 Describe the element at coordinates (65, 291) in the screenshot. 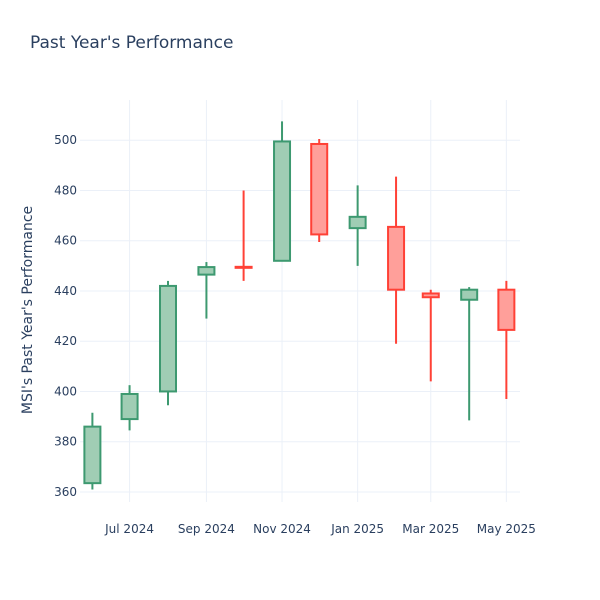

I see `y-tick-label: 440` at that location.